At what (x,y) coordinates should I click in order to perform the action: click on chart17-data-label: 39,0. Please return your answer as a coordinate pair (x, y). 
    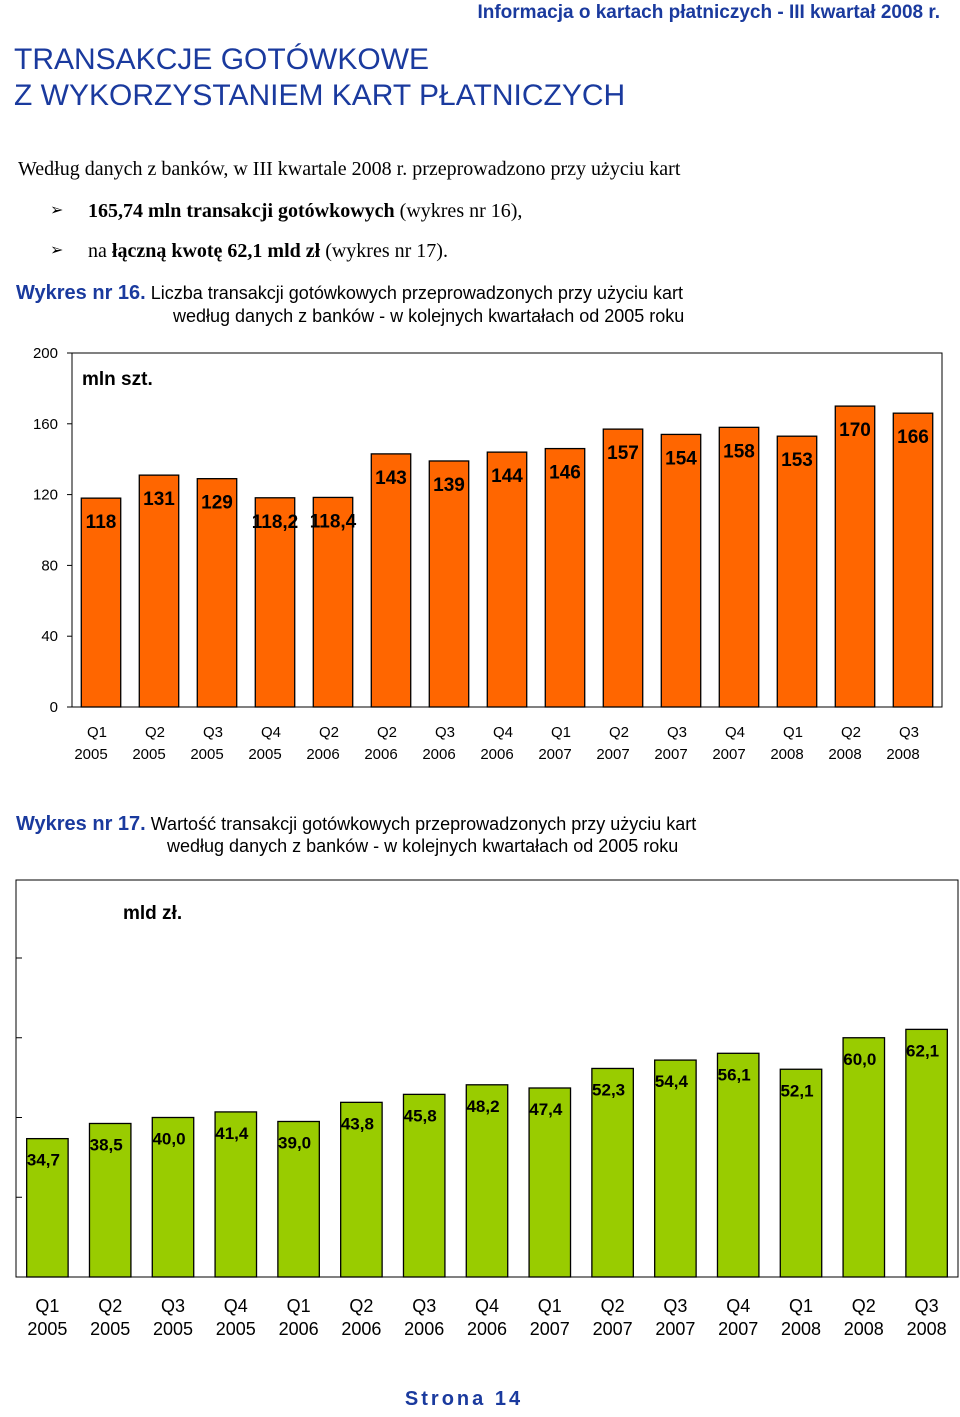
    Looking at the image, I should click on (294, 1142).